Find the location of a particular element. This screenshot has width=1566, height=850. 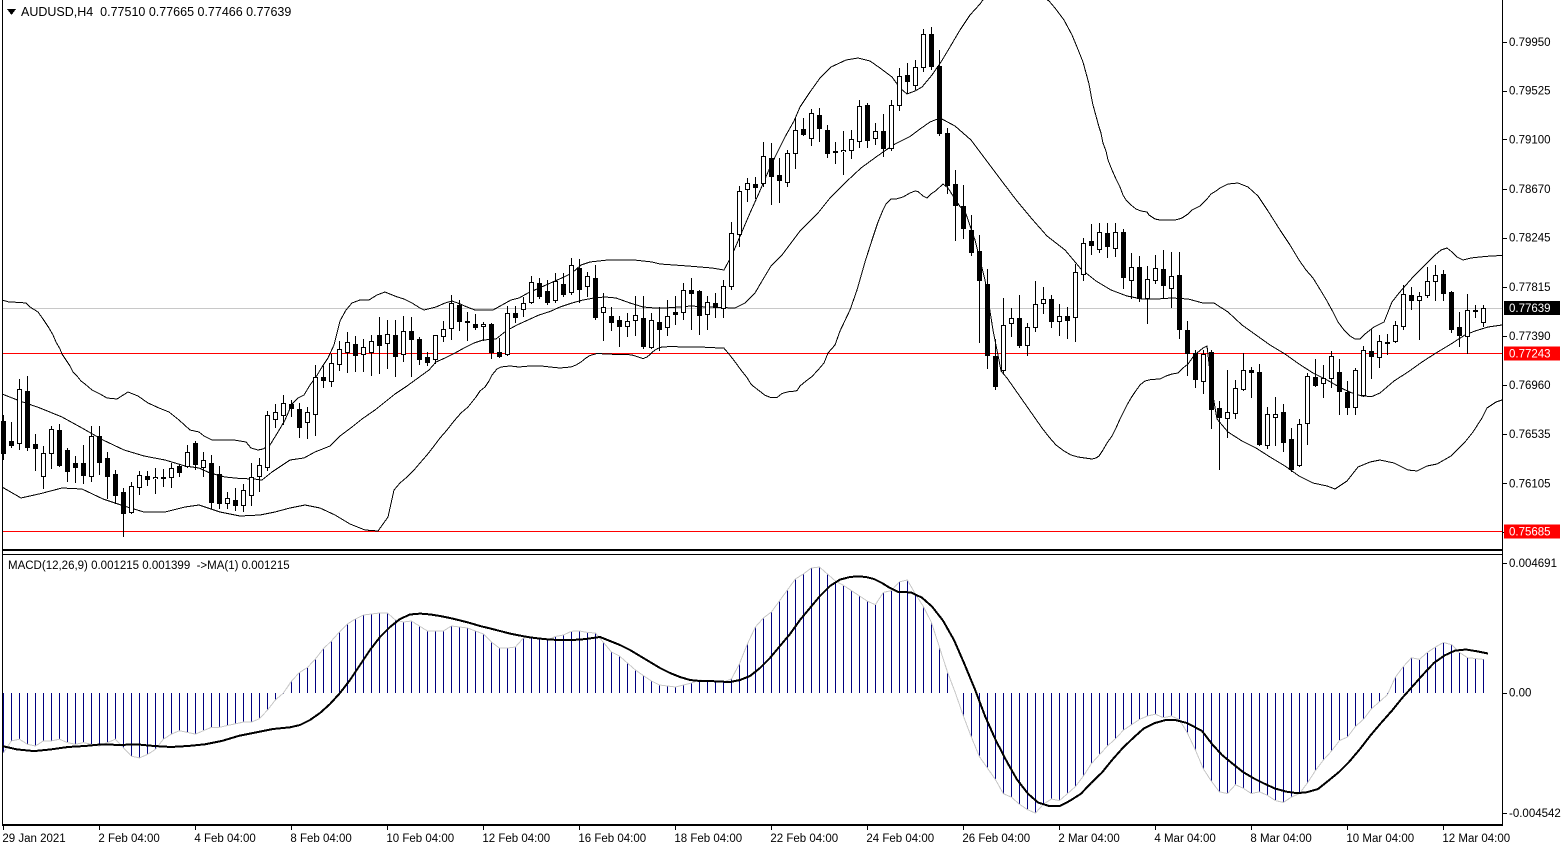

svg-text: 8 Feb 04:00 is located at coordinates (320, 839).